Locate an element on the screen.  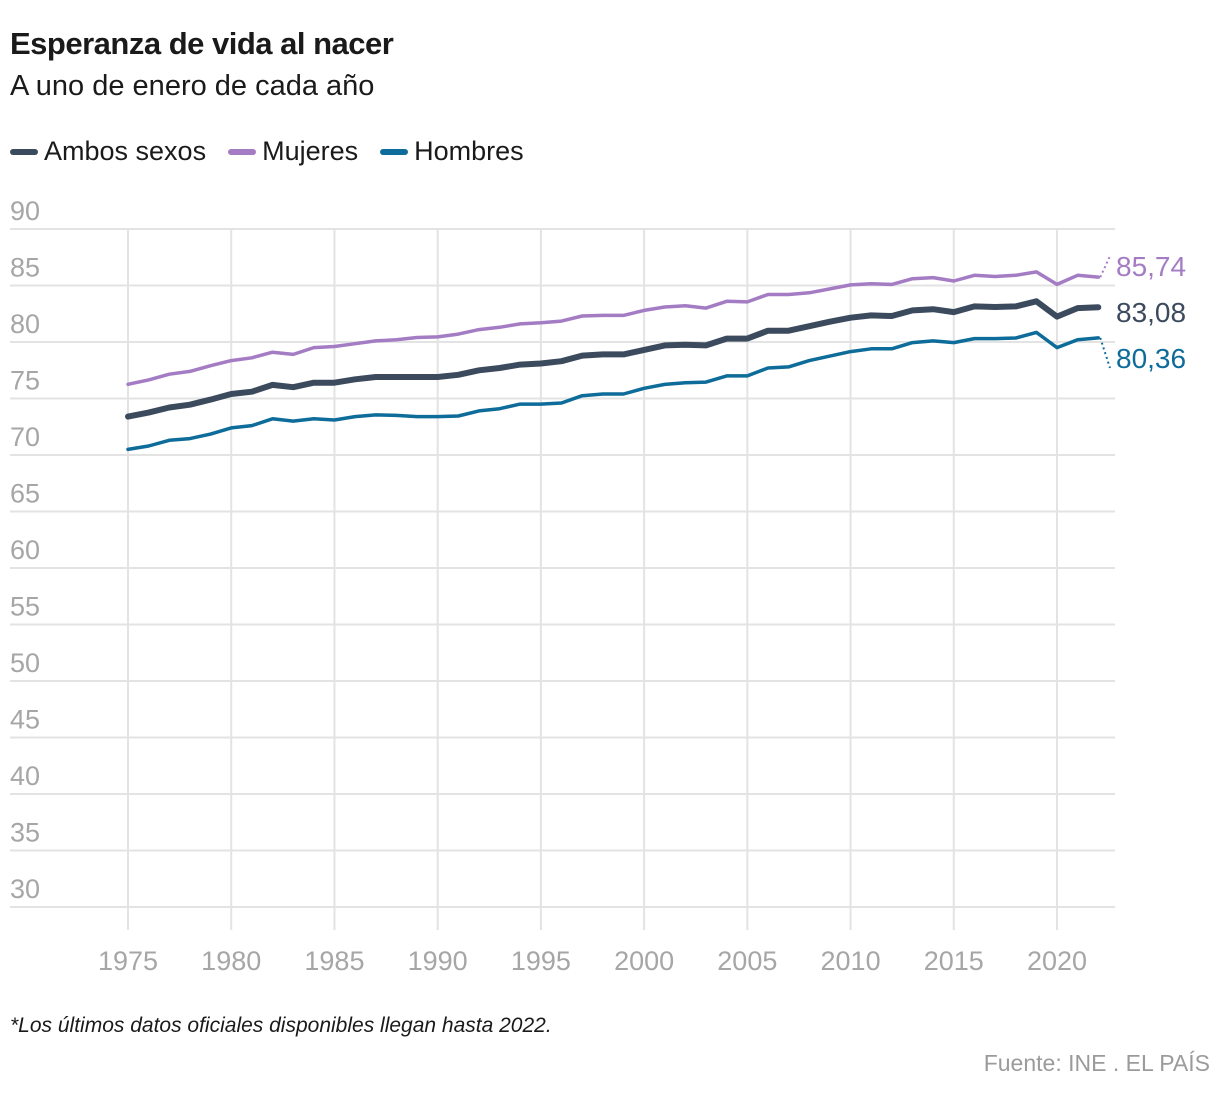
series-line-ambos-sexos is located at coordinates (613, 359).